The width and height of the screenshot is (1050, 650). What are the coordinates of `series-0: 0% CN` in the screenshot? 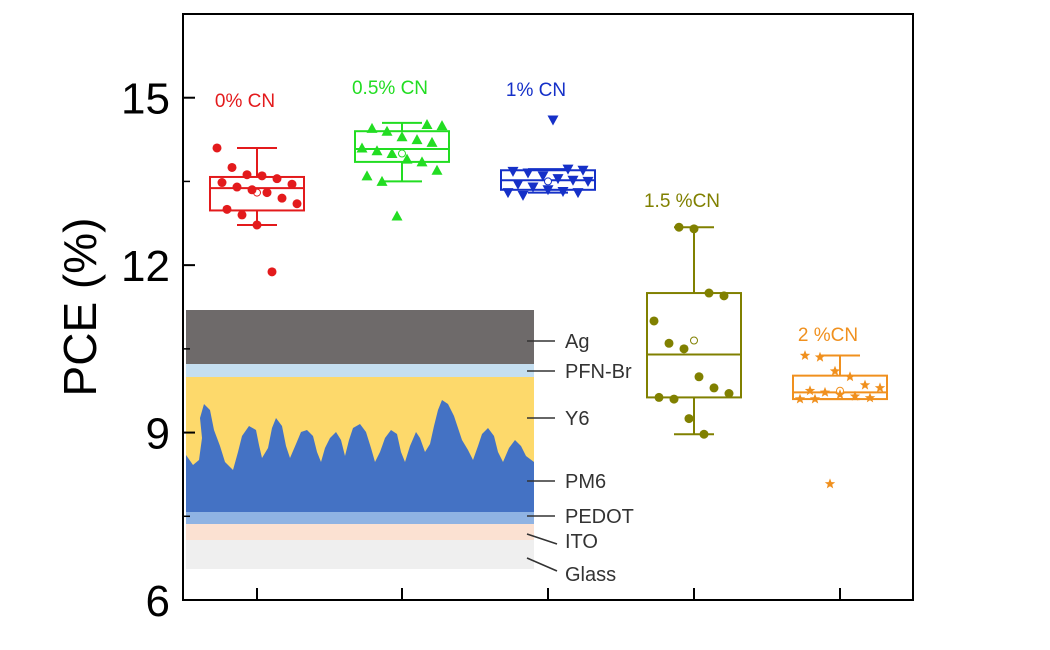 It's located at (257, 184).